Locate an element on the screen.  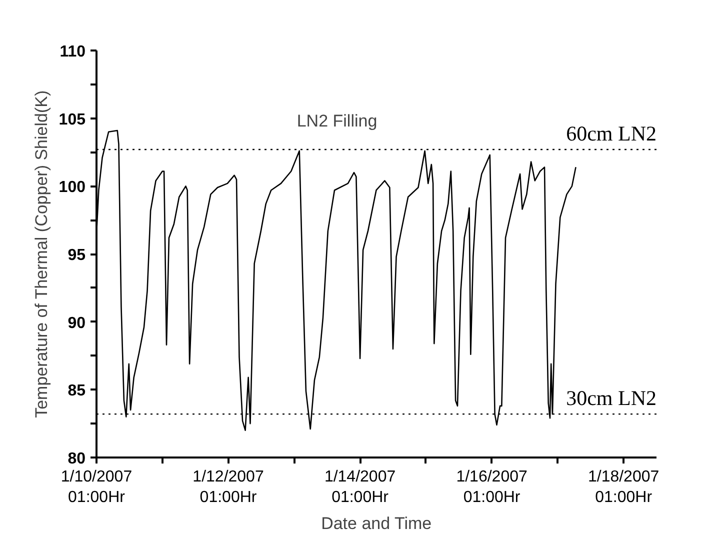
y-tick-label: 110 is located at coordinates (73, 52).